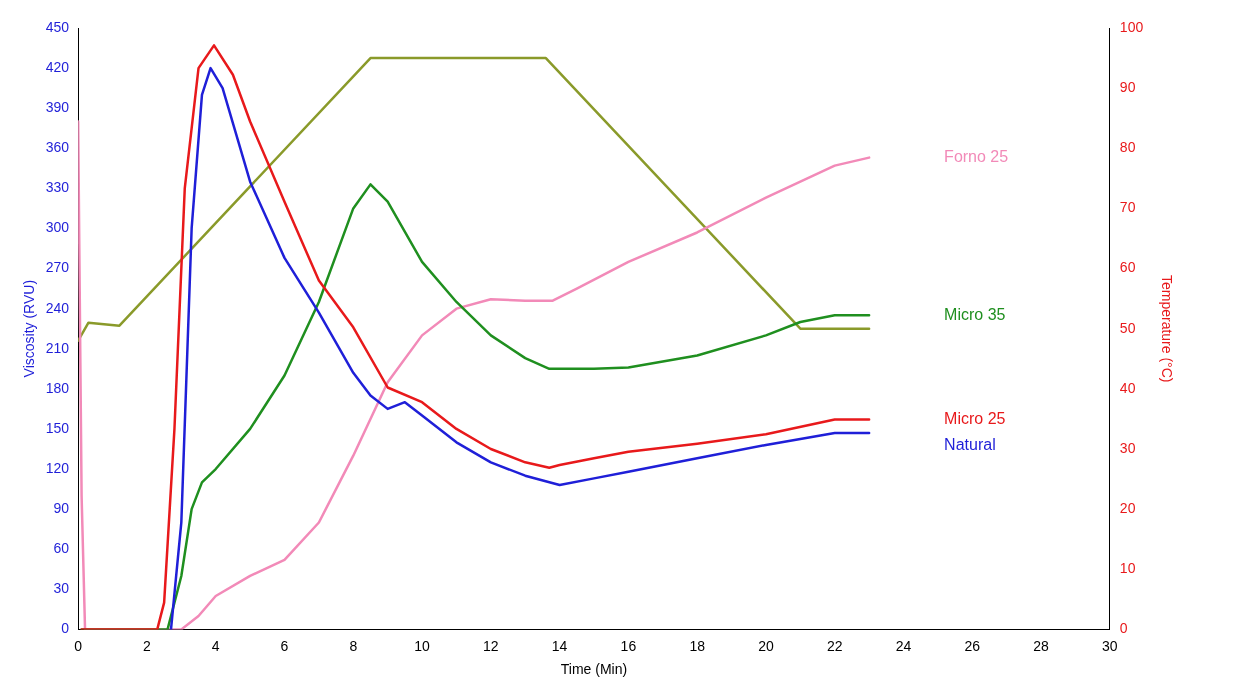 The image size is (1250, 695). What do you see at coordinates (1127, 447) in the screenshot?
I see `y2-tick-label: 30` at bounding box center [1127, 447].